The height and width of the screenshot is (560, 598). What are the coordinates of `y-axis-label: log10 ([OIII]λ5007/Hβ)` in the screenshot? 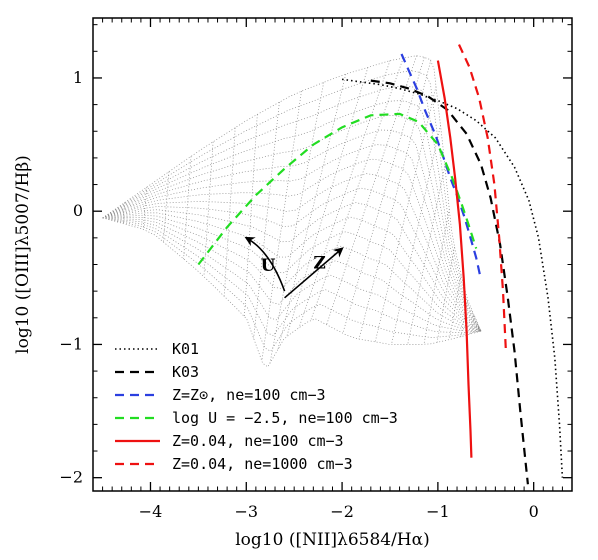 It's located at (23, 254).